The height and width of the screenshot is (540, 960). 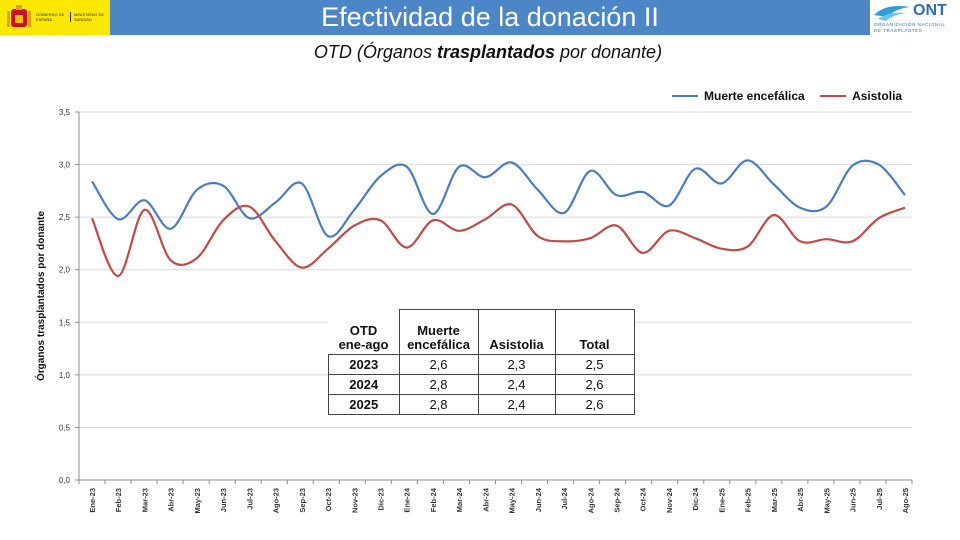 I want to click on x-tick-label: Ago-23, so click(x=276, y=500).